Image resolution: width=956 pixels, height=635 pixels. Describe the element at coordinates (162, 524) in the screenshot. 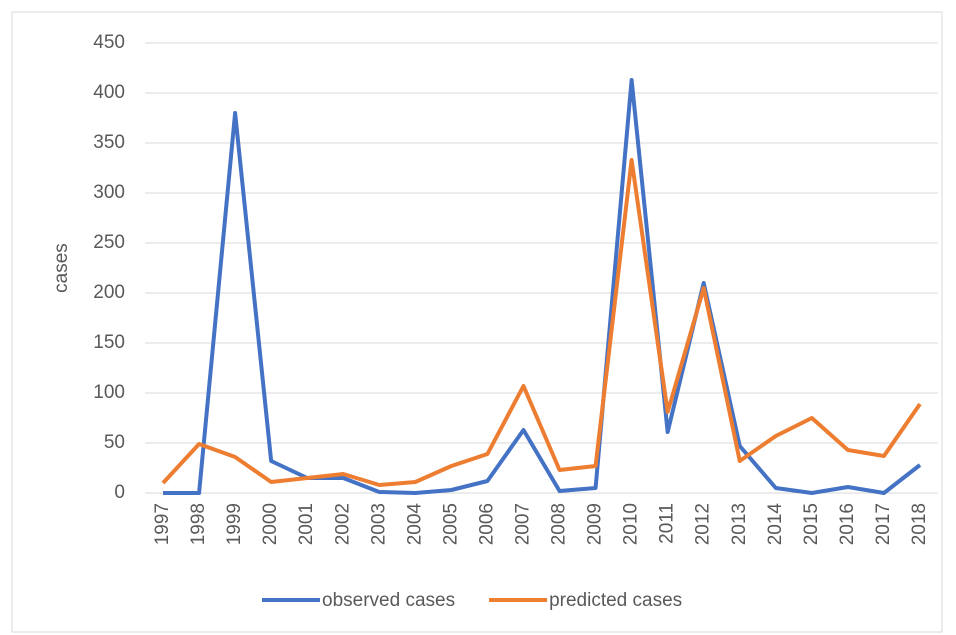

I see `x-tick-label: 1997` at that location.